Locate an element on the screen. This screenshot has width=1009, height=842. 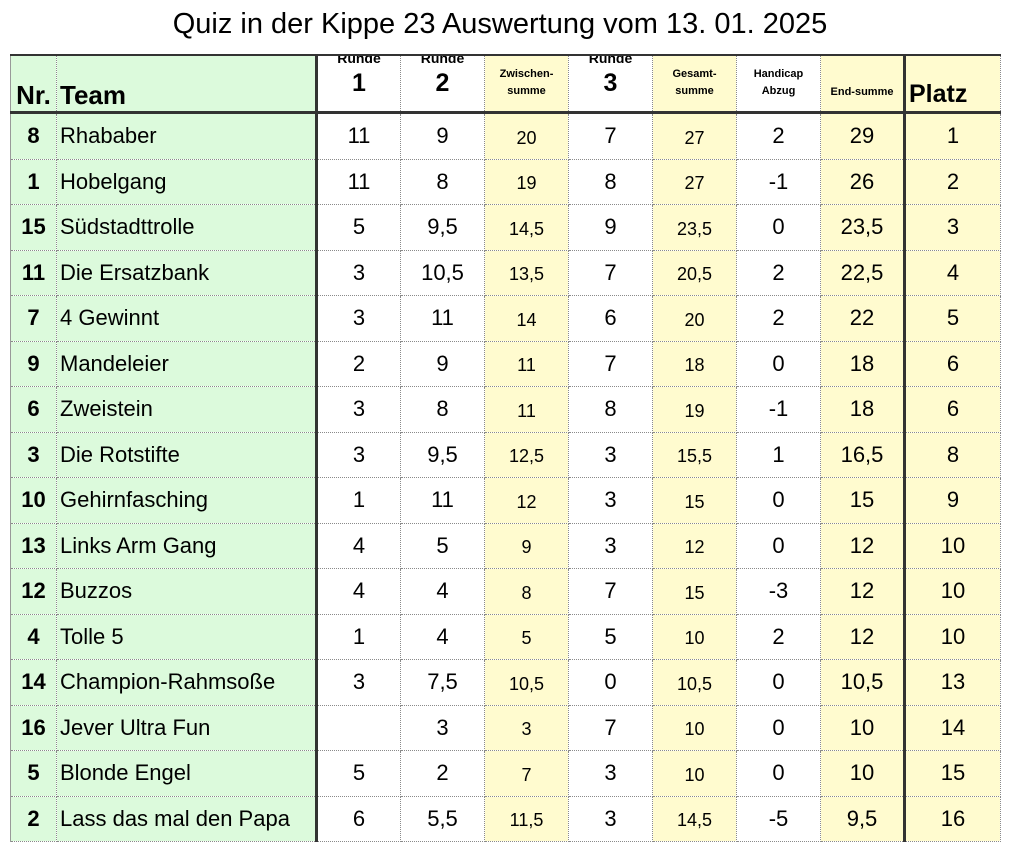
cell-team: Jever Ultra Fun is located at coordinates (187, 727).